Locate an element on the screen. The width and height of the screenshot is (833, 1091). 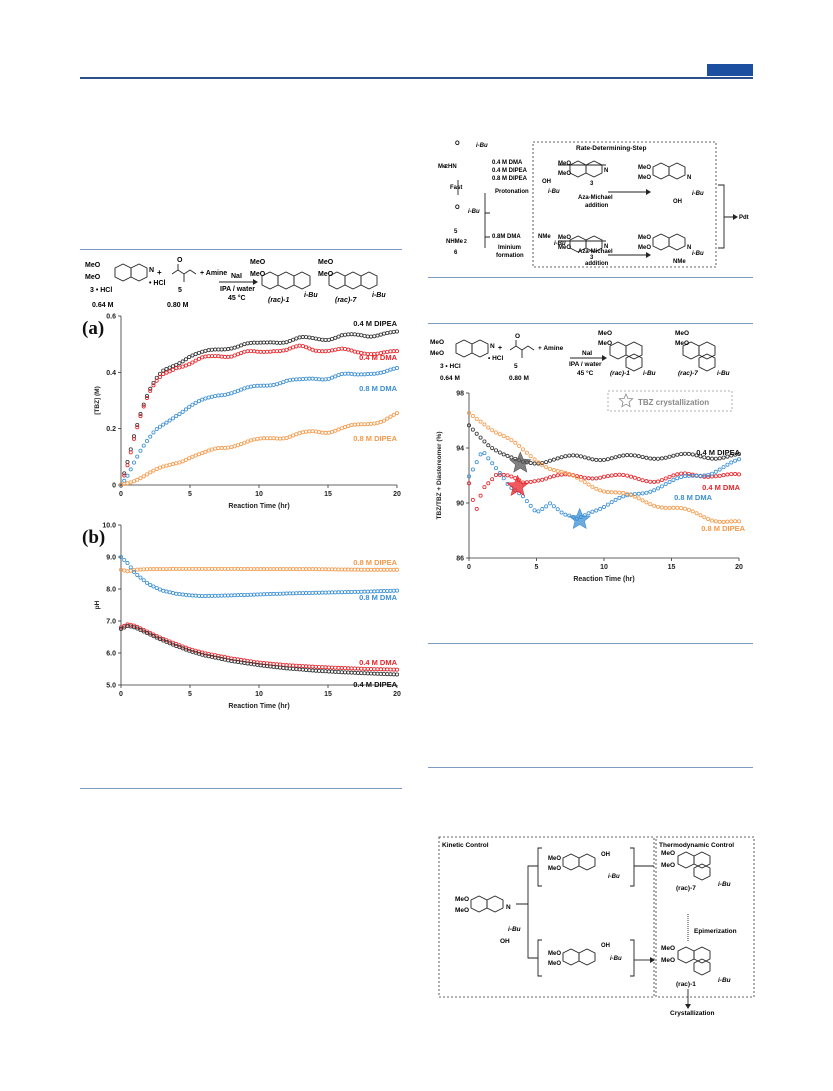
svg-text: Iminium is located at coordinates (509, 248).